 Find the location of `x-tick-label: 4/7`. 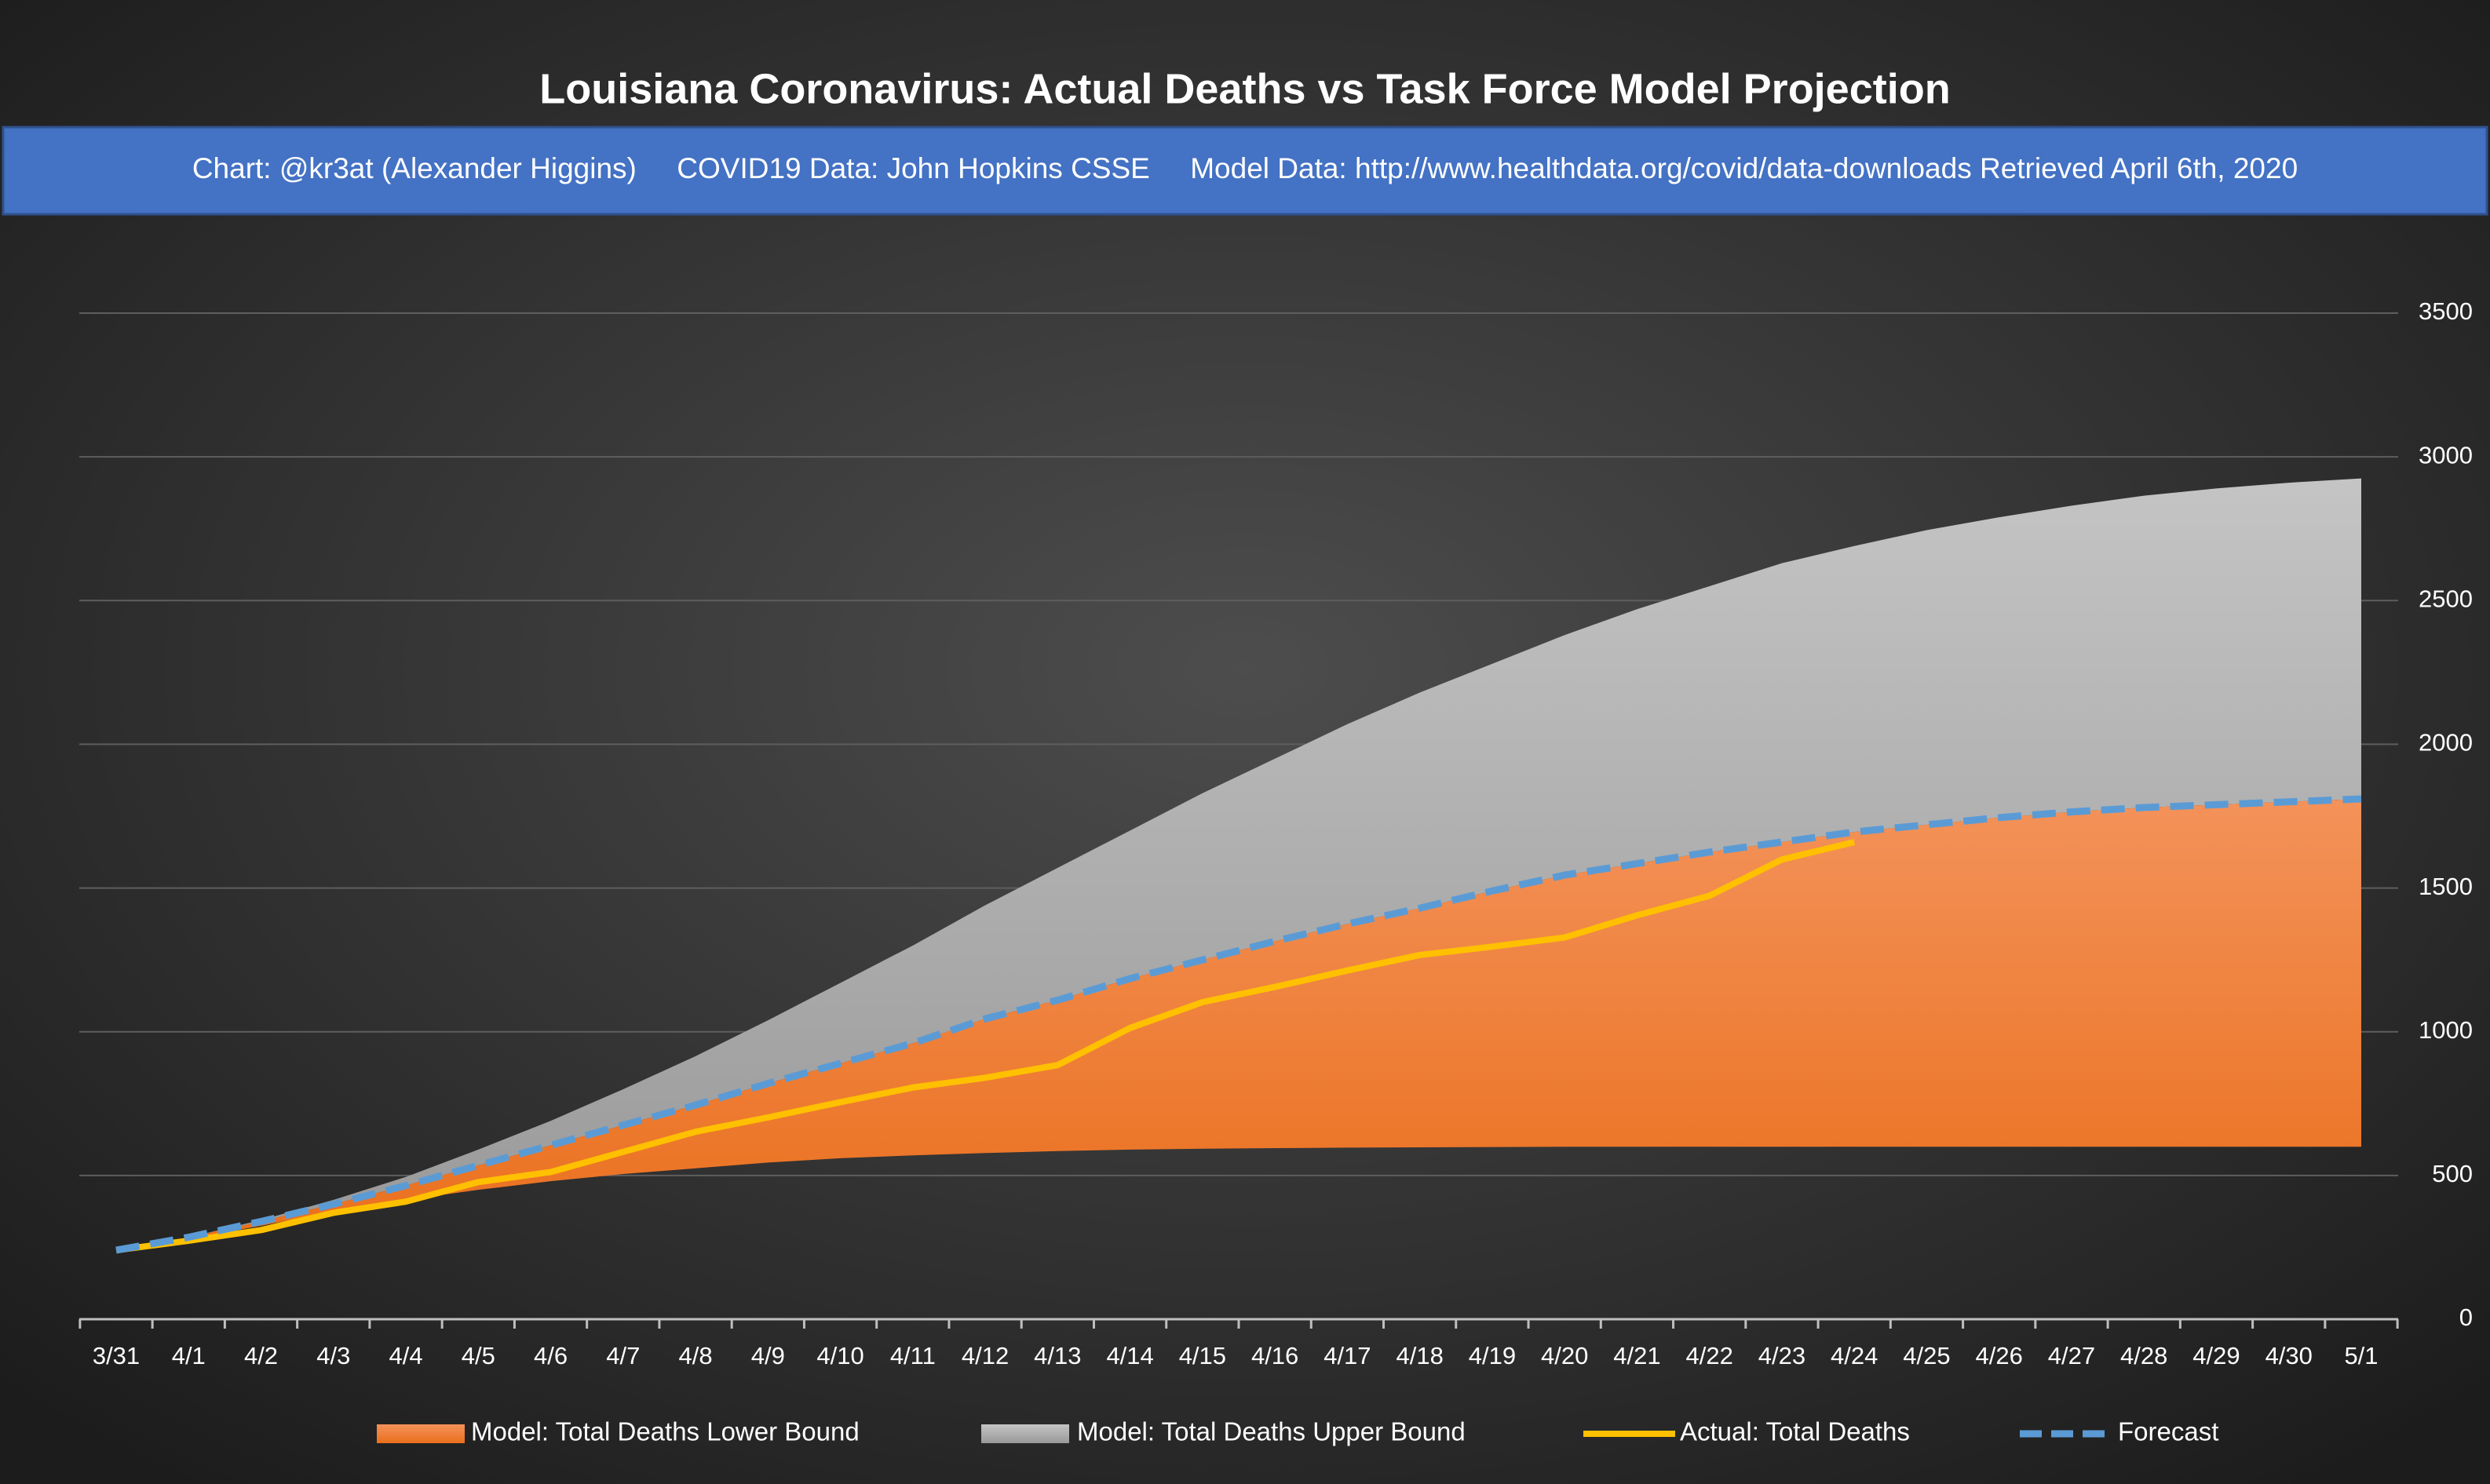

x-tick-label: 4/7 is located at coordinates (623, 1355).